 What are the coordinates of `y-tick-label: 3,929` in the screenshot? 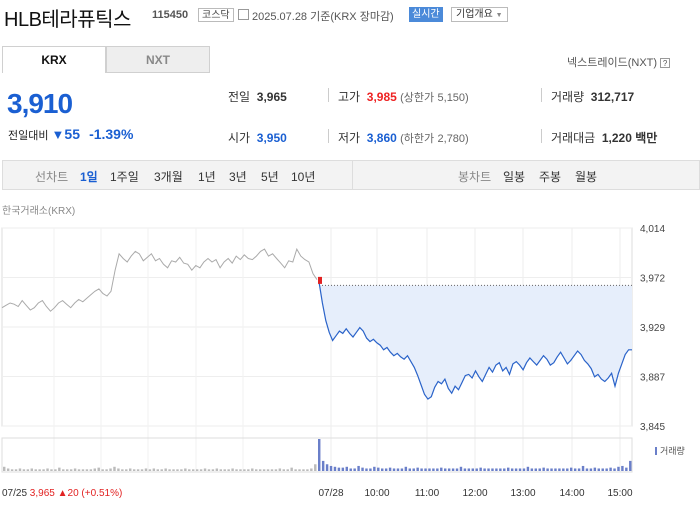 It's located at (652, 328).